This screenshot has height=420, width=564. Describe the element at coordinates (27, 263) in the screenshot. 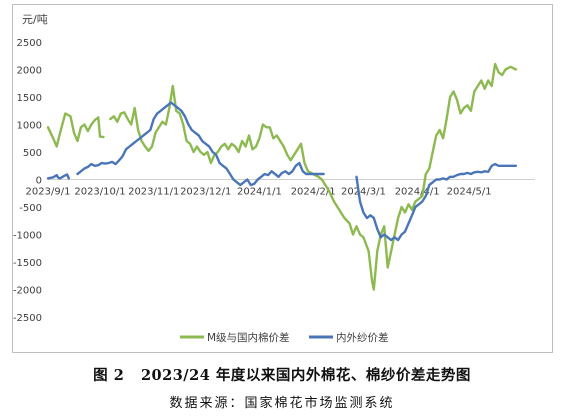

I see `y-tick-label: -1500` at that location.